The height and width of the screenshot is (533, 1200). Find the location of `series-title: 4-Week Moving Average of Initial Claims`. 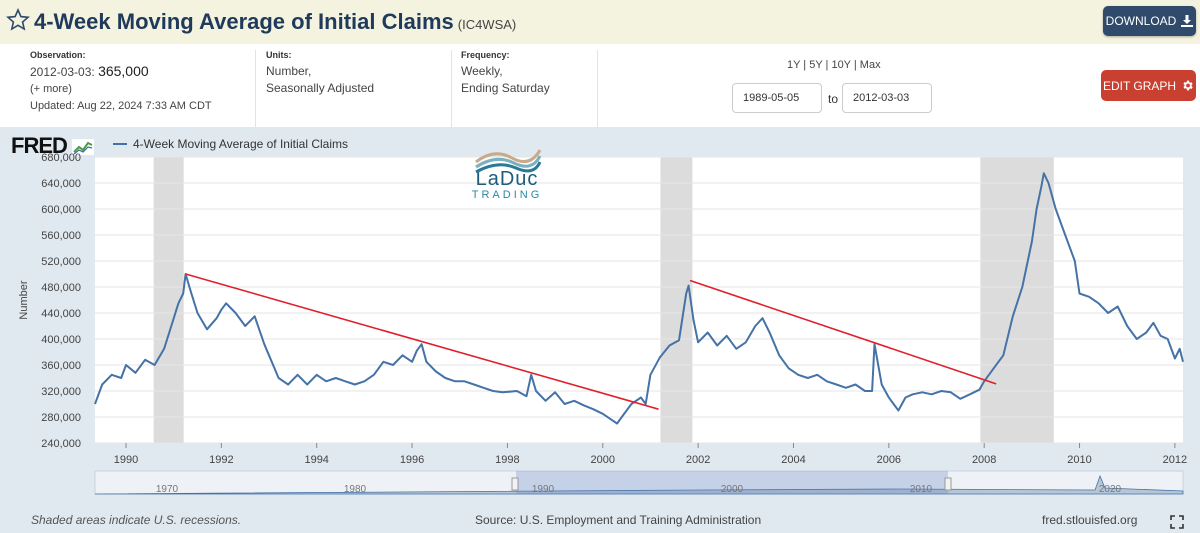

series-title: 4-Week Moving Average of Initial Claims is located at coordinates (244, 21).